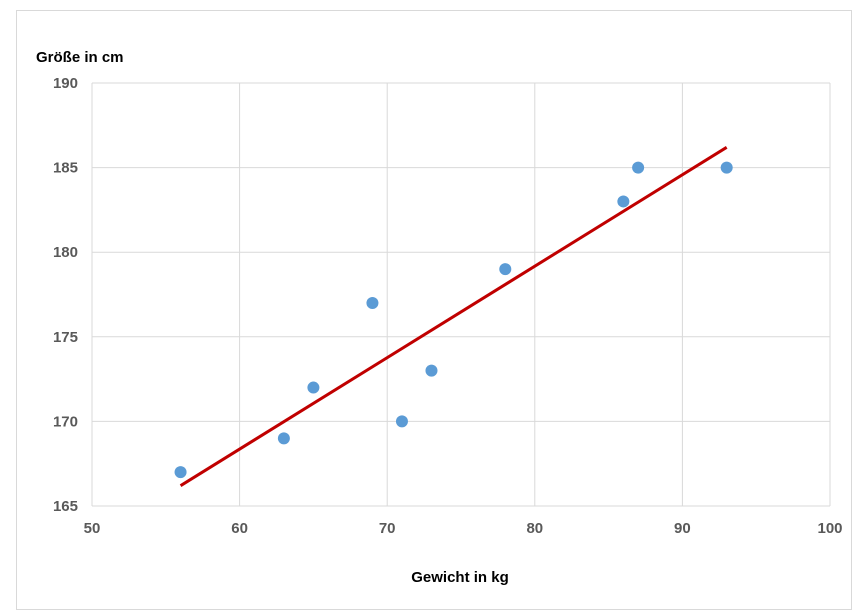  What do you see at coordinates (65, 295) in the screenshot?
I see `y-tick-labels: 165 170 175 180 185 190` at bounding box center [65, 295].